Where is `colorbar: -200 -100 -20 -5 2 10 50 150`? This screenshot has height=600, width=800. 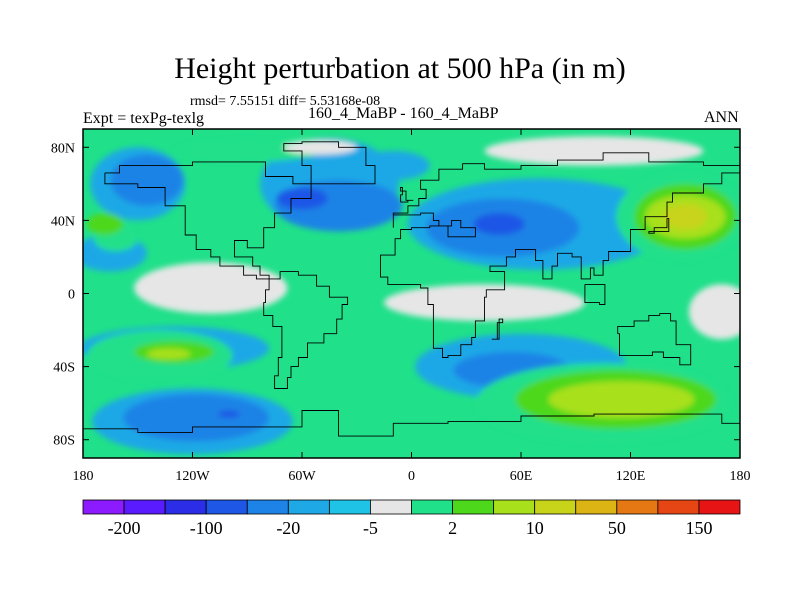
colorbar: -200 -100 -20 -5 2 10 50 150 is located at coordinates (411, 518).